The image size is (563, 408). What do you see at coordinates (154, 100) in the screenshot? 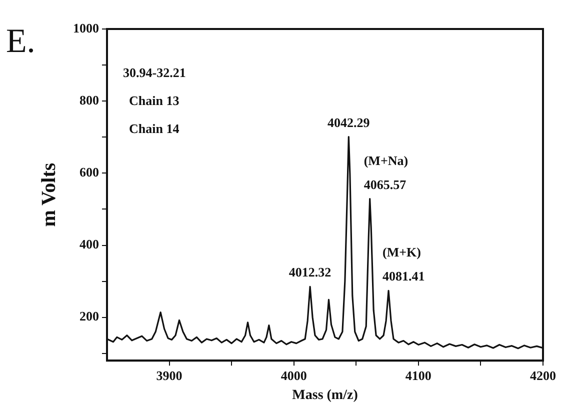
I see `annotation: Chain 13` at bounding box center [154, 100].